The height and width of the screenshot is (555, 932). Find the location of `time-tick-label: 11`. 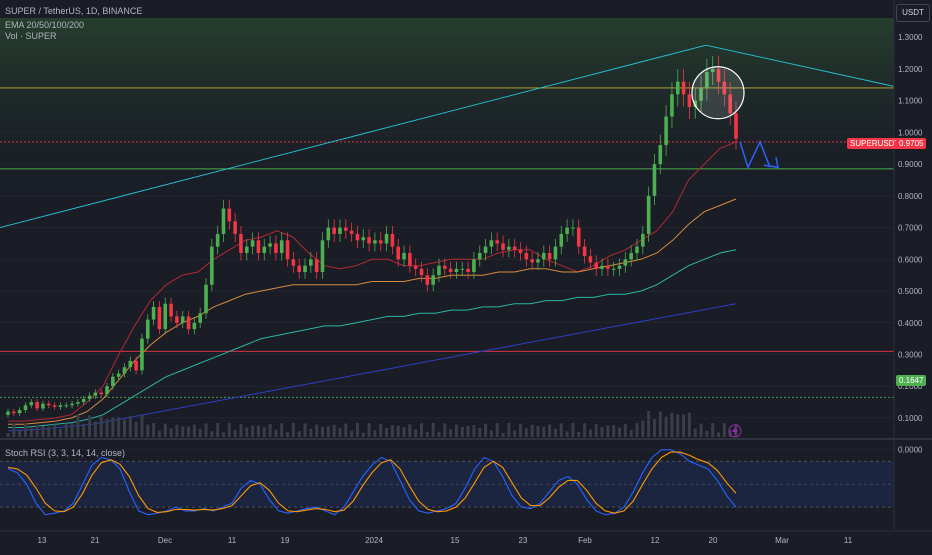

time-tick-label: 11 is located at coordinates (232, 540).